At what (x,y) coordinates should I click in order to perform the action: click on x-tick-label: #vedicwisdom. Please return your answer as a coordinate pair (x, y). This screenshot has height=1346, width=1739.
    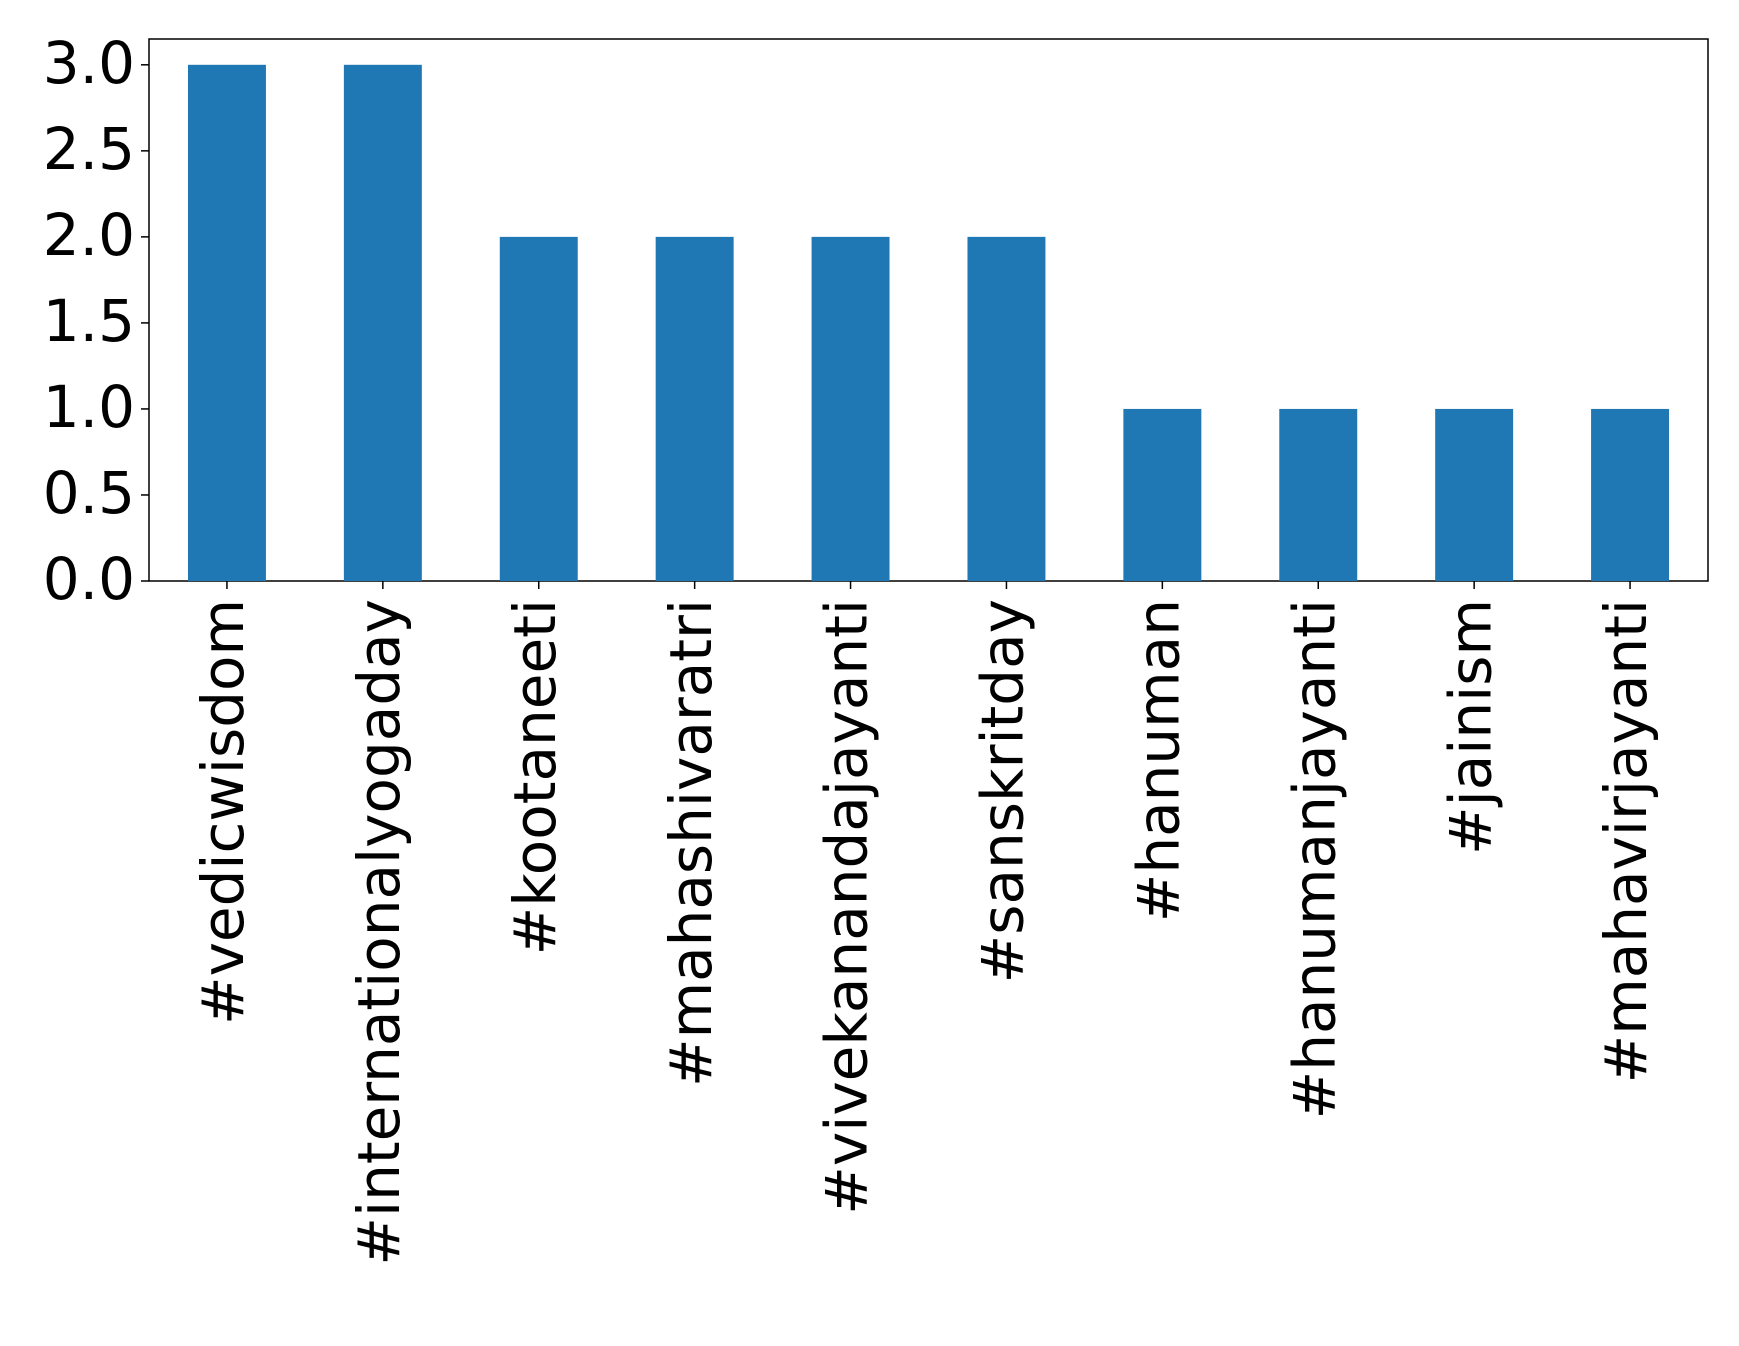
    Looking at the image, I should click on (223, 812).